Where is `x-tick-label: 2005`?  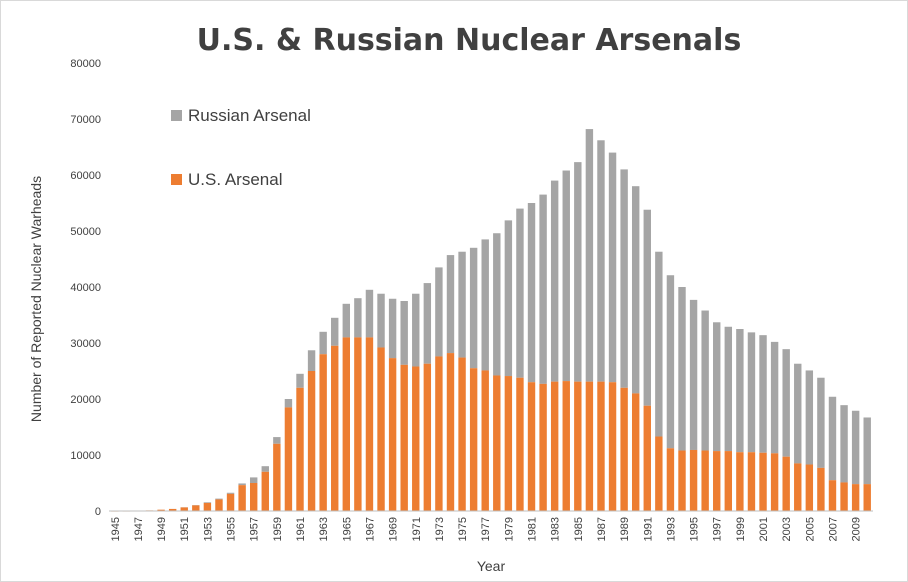 x-tick-label: 2005 is located at coordinates (810, 529).